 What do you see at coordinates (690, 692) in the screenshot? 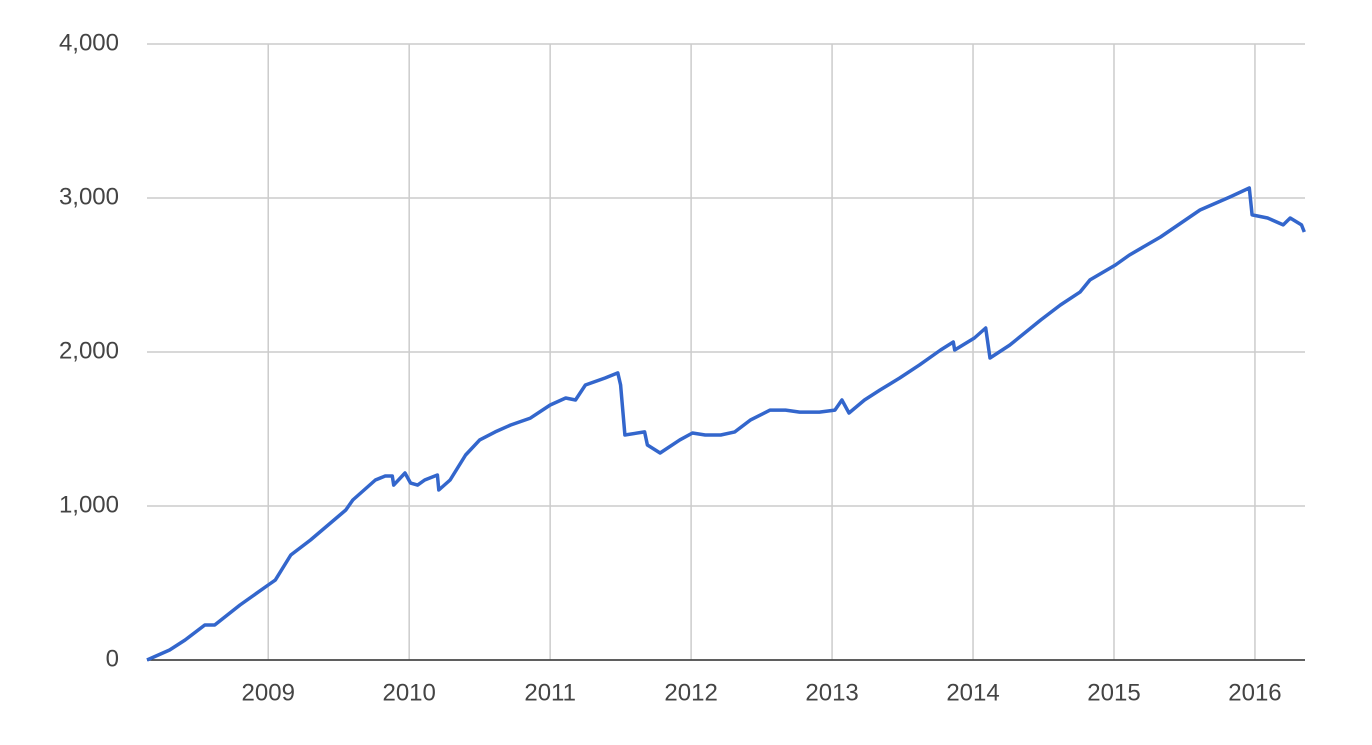
I see `x-tick-label: 2012` at bounding box center [690, 692].